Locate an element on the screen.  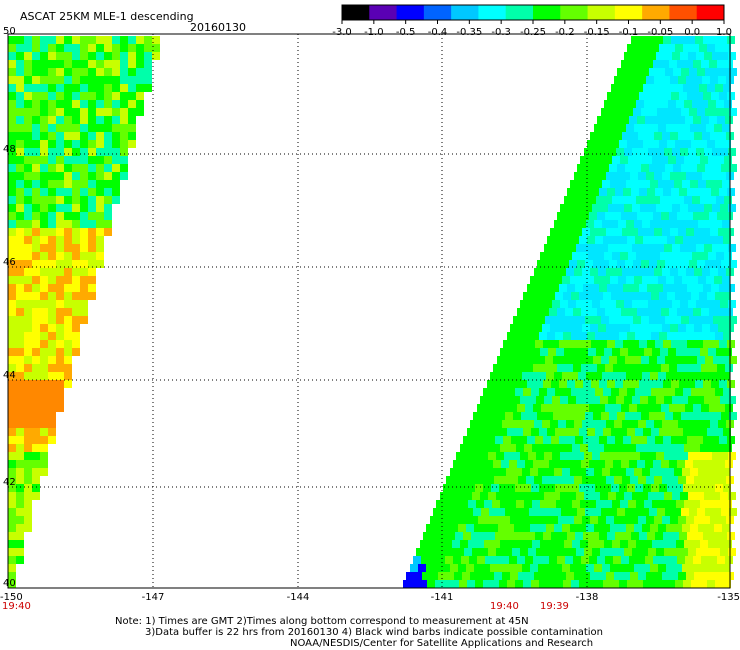
colorbar-tick-label: -0.25 is located at coordinates (533, 32).